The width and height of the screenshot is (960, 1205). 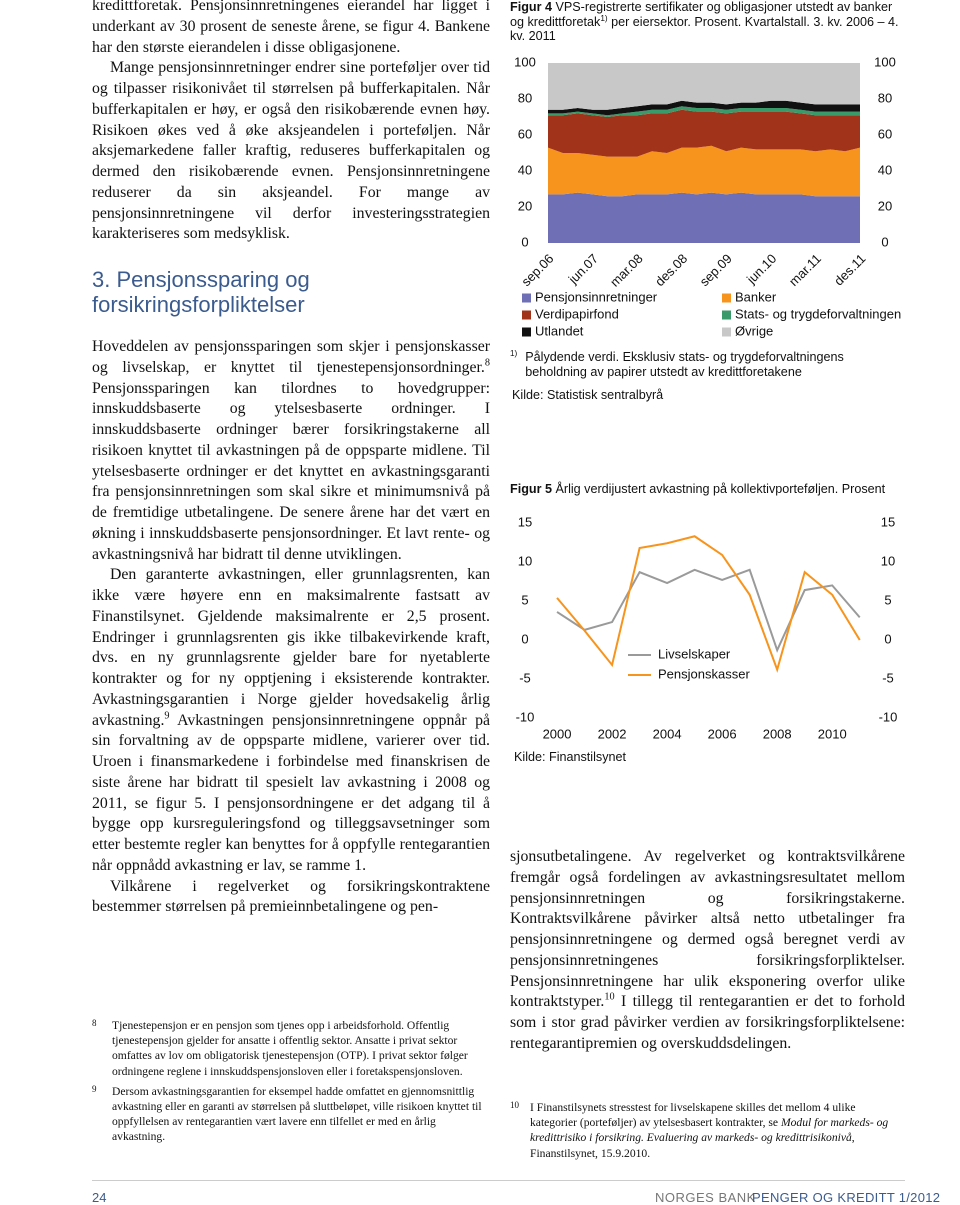 I want to click on footnote-number: 9, so click(x=94, y=1088).